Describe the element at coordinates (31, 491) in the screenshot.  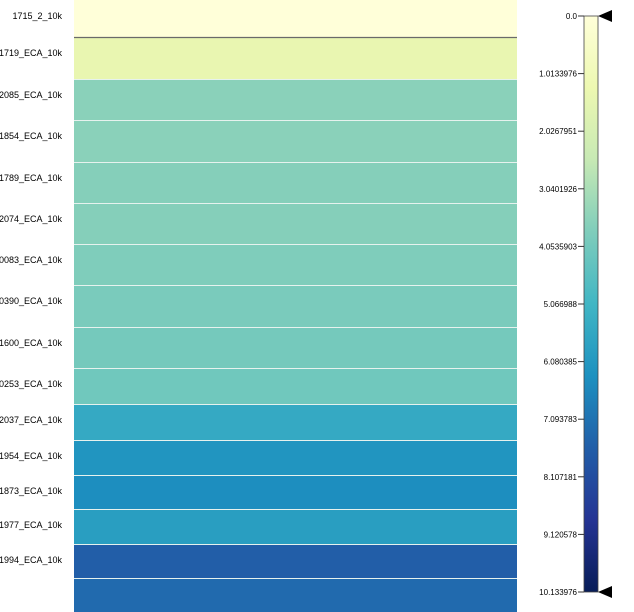
I see `row-label: 1873_ECA_10k` at that location.